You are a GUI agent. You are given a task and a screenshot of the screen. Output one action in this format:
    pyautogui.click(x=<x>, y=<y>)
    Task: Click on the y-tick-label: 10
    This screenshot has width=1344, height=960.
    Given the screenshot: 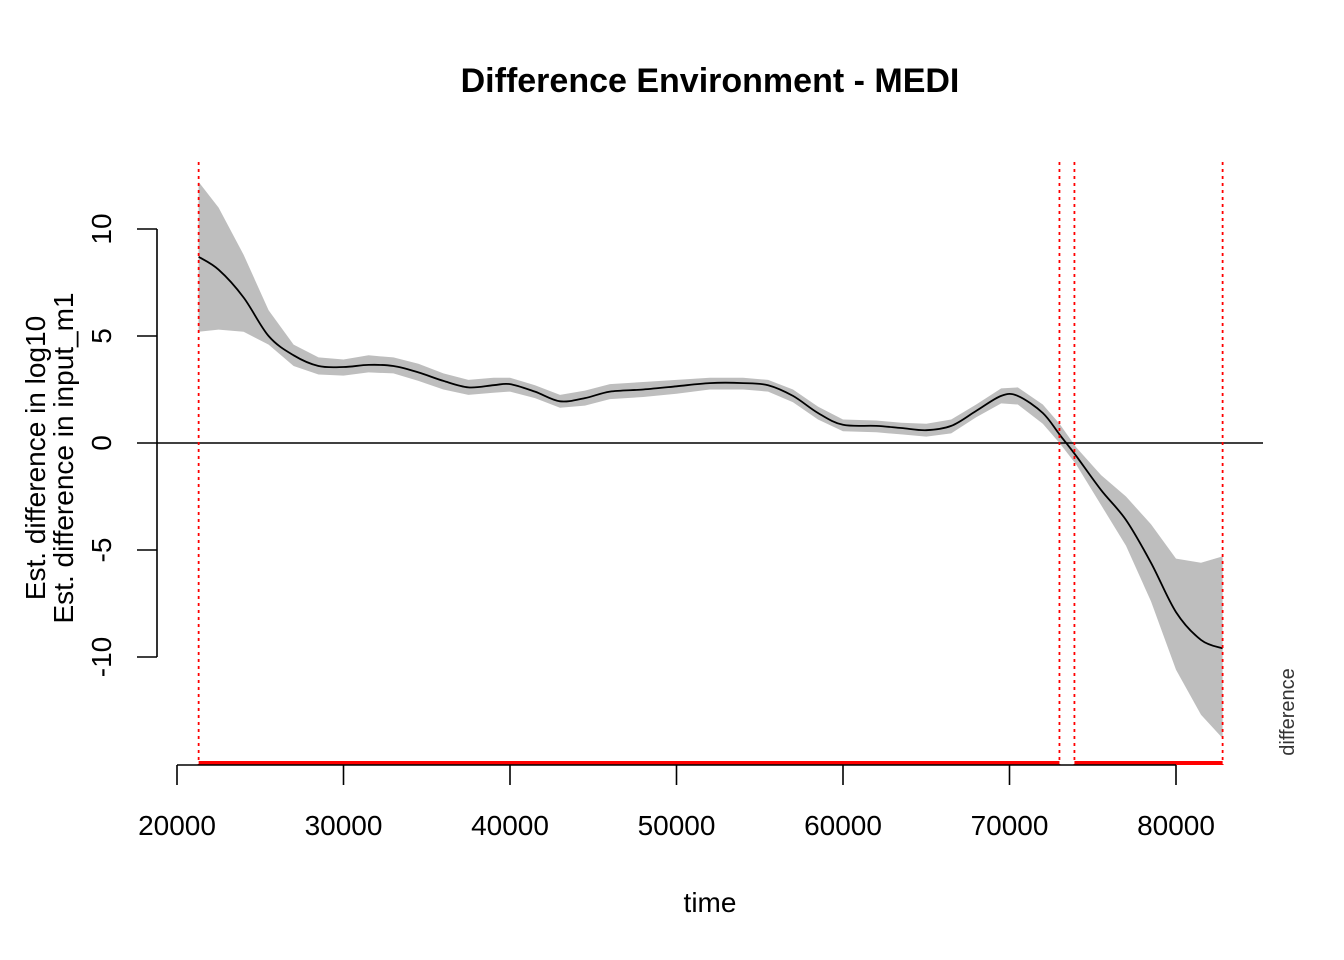 What is the action you would take?
    pyautogui.click(x=101, y=228)
    